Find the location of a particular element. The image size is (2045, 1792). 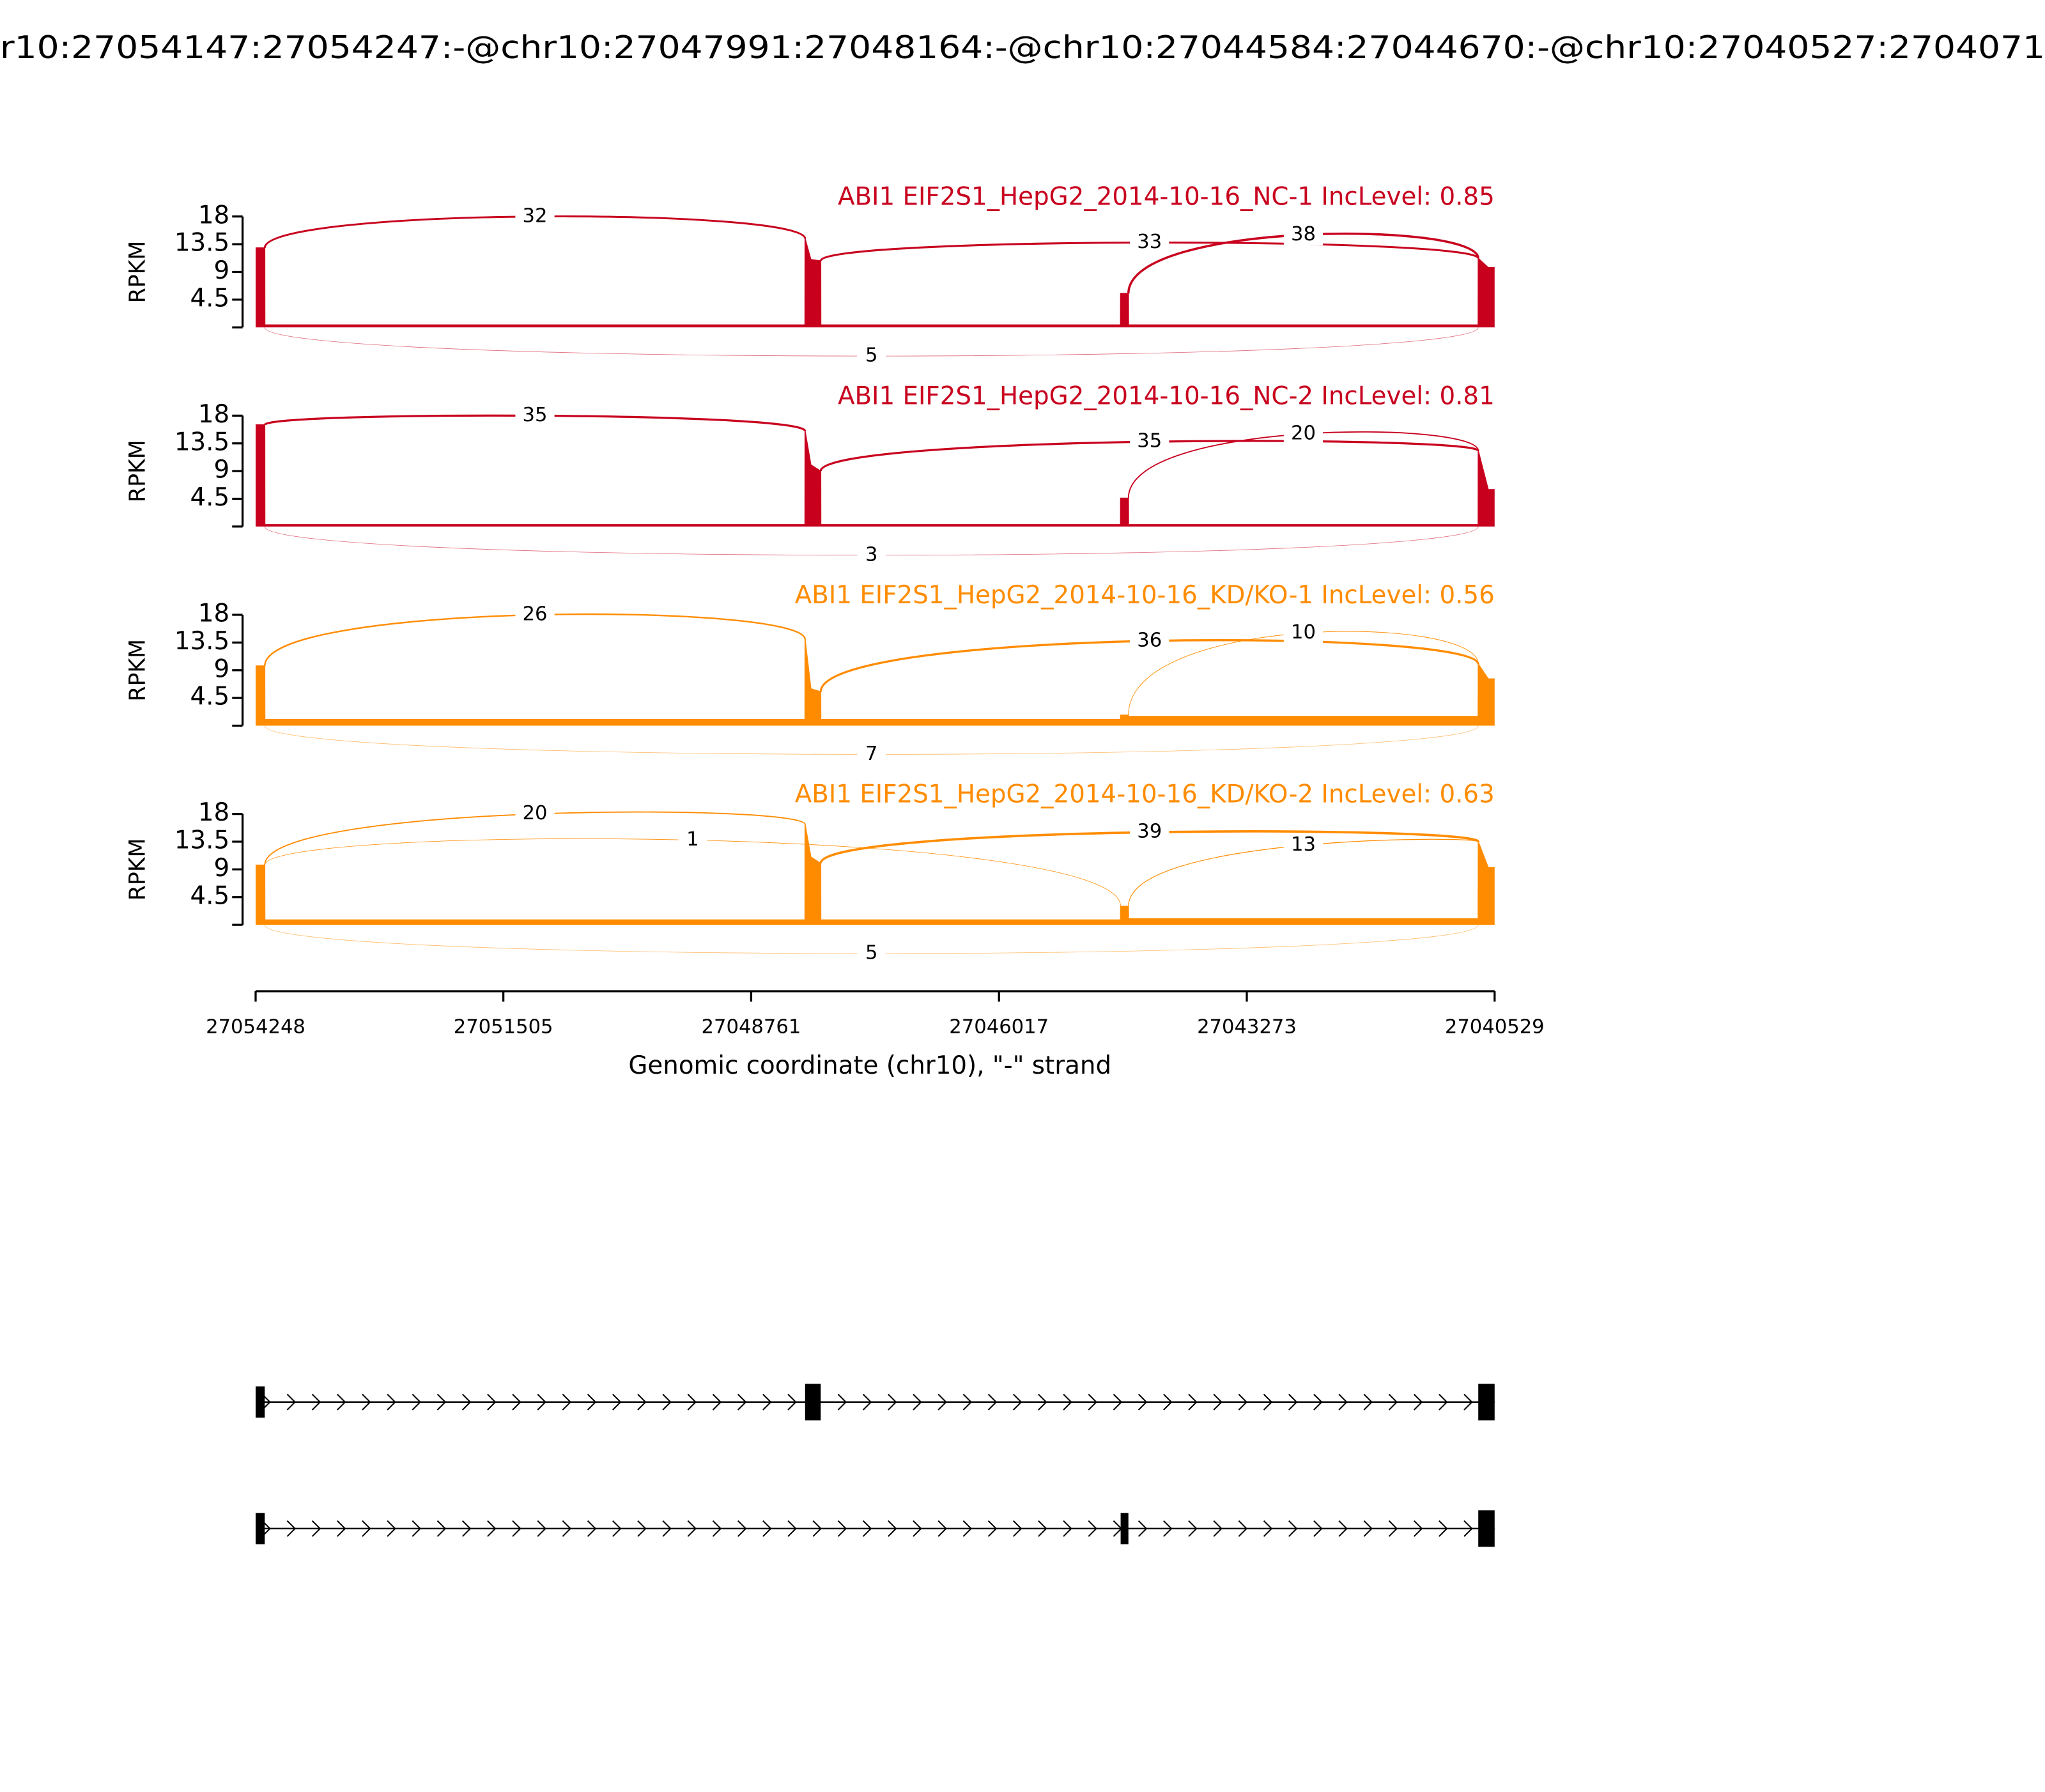

junction-label: 39 is located at coordinates (1149, 832).